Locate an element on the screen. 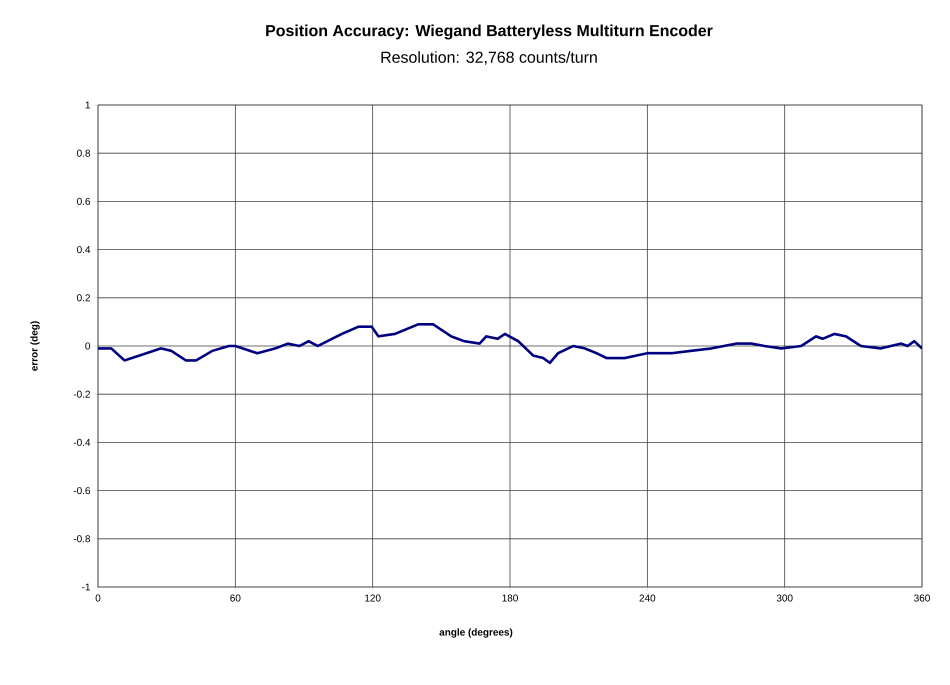 This screenshot has width=950, height=685. y-tick-label: -0.2 is located at coordinates (82, 394).